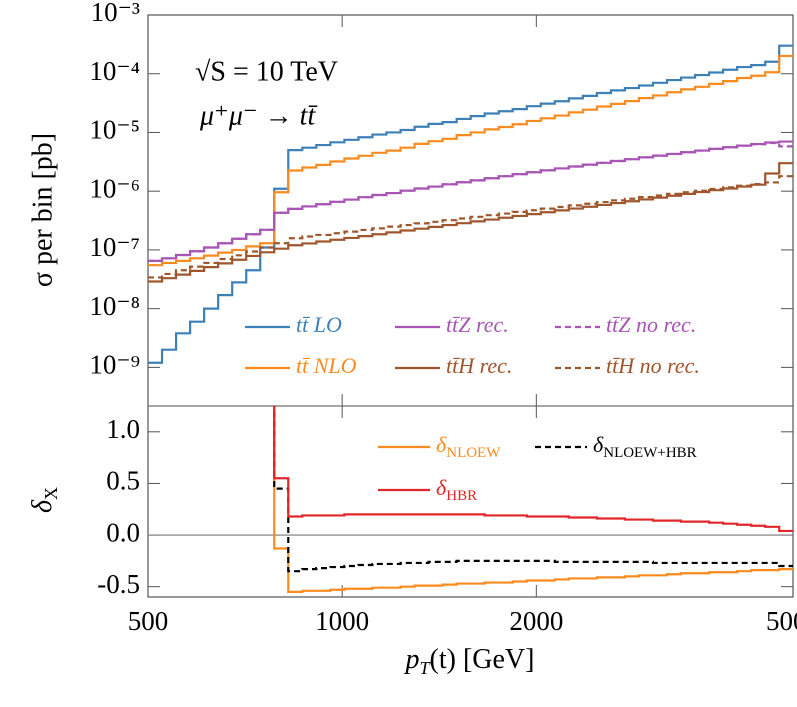 This screenshot has width=797, height=707. What do you see at coordinates (461, 496) in the screenshot?
I see `legend-sub: HBR` at bounding box center [461, 496].